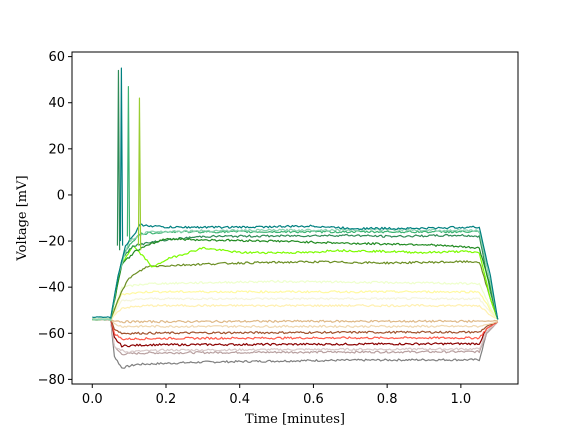 The height and width of the screenshot is (432, 576). What do you see at coordinates (56, 57) in the screenshot?
I see `y-tick-label: 60` at bounding box center [56, 57].